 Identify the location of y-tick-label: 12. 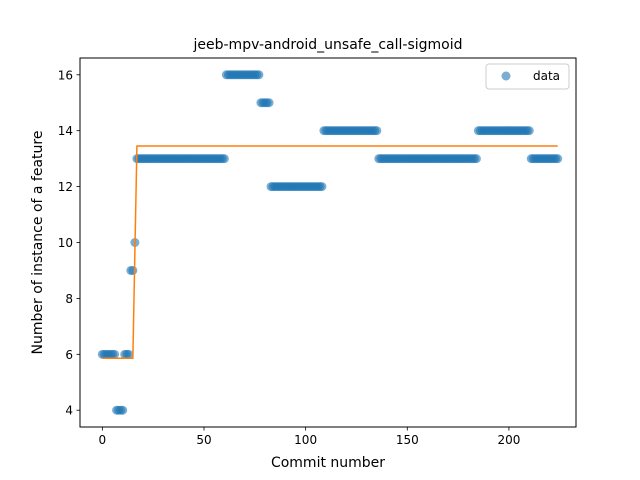
(65, 187).